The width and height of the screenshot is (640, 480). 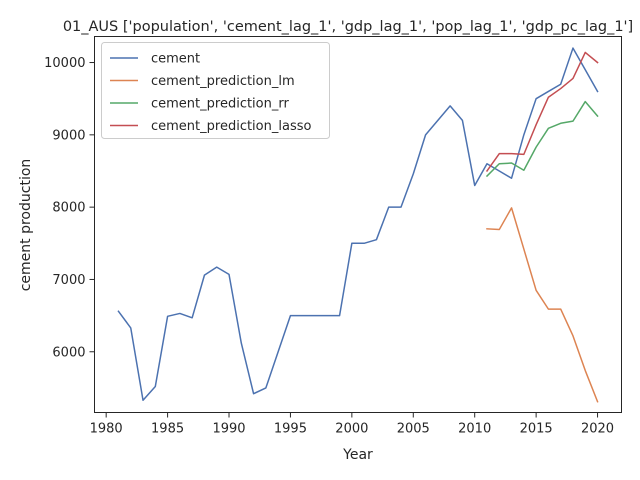 What do you see at coordinates (220, 104) in the screenshot?
I see `legend-label-cement-prediction-rr: cement_prediction_rr` at bounding box center [220, 104].